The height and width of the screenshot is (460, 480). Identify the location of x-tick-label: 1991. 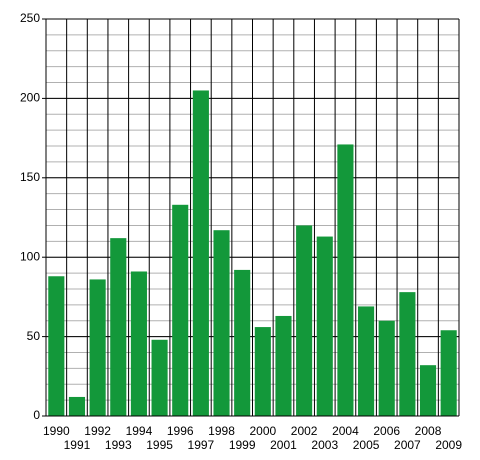
(77, 445).